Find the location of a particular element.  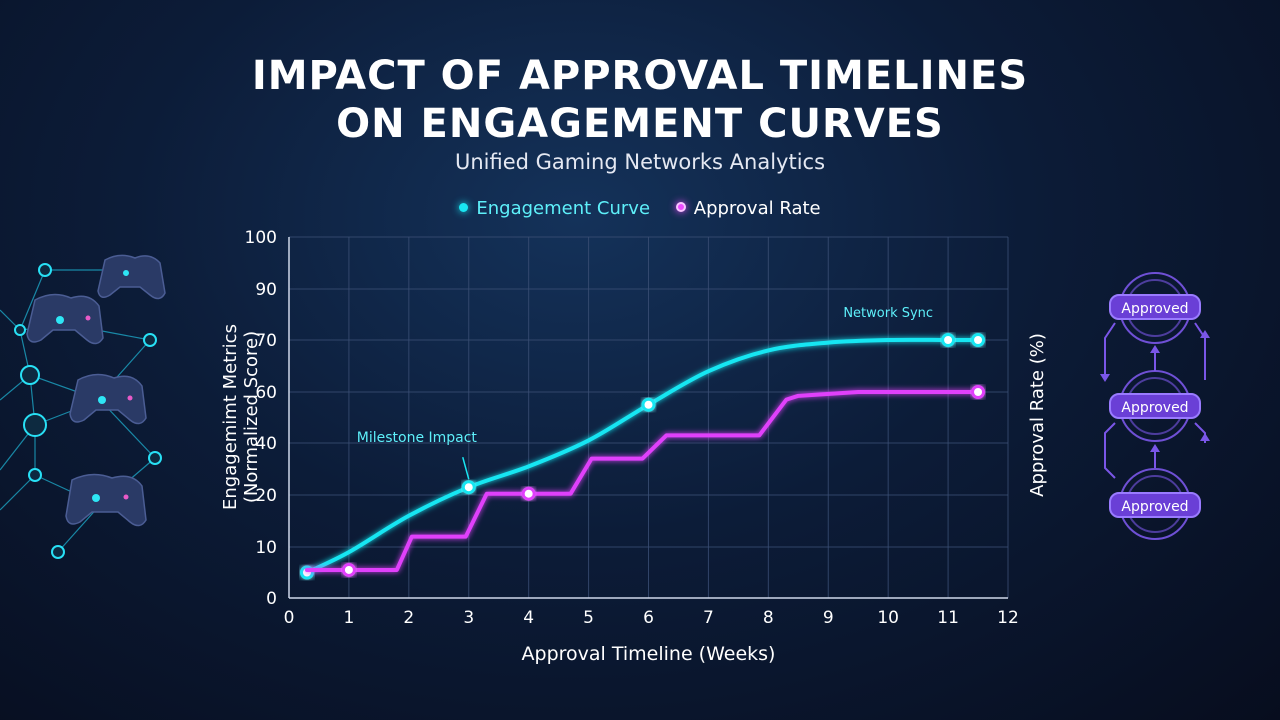

y-tick-label-40: 40 is located at coordinates (266, 444).